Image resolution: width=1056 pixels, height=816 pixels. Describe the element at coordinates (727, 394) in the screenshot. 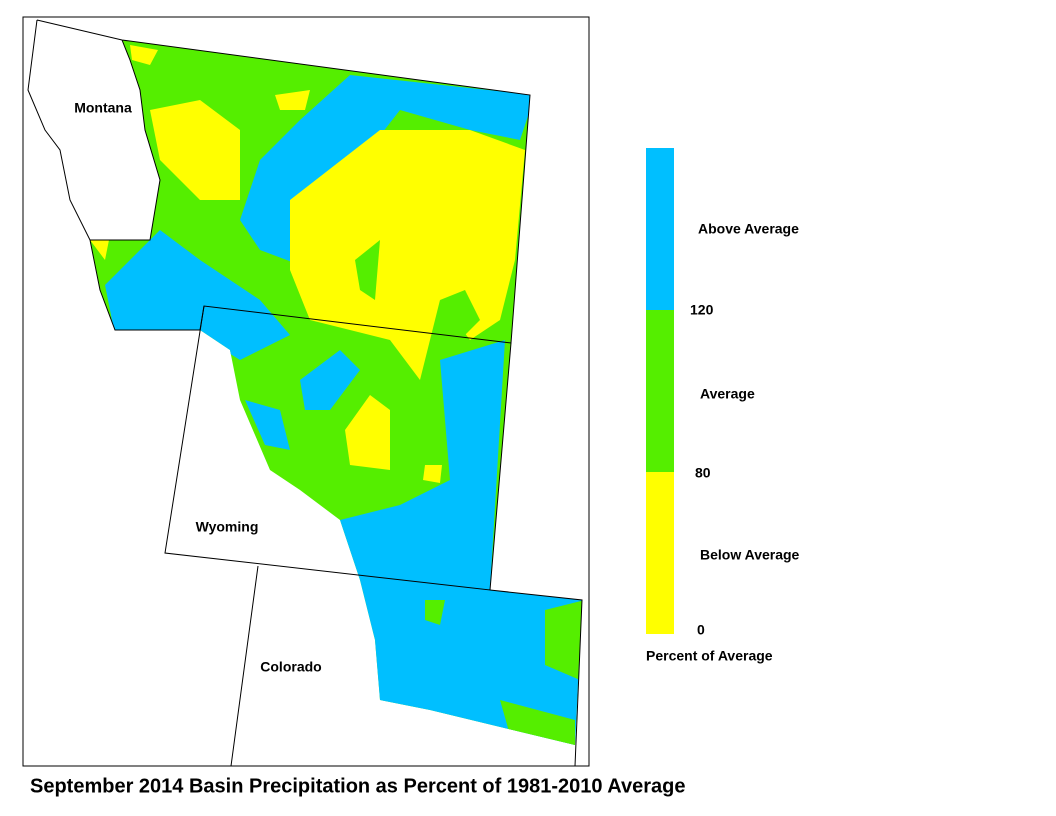

I see `legend-label: Average` at that location.